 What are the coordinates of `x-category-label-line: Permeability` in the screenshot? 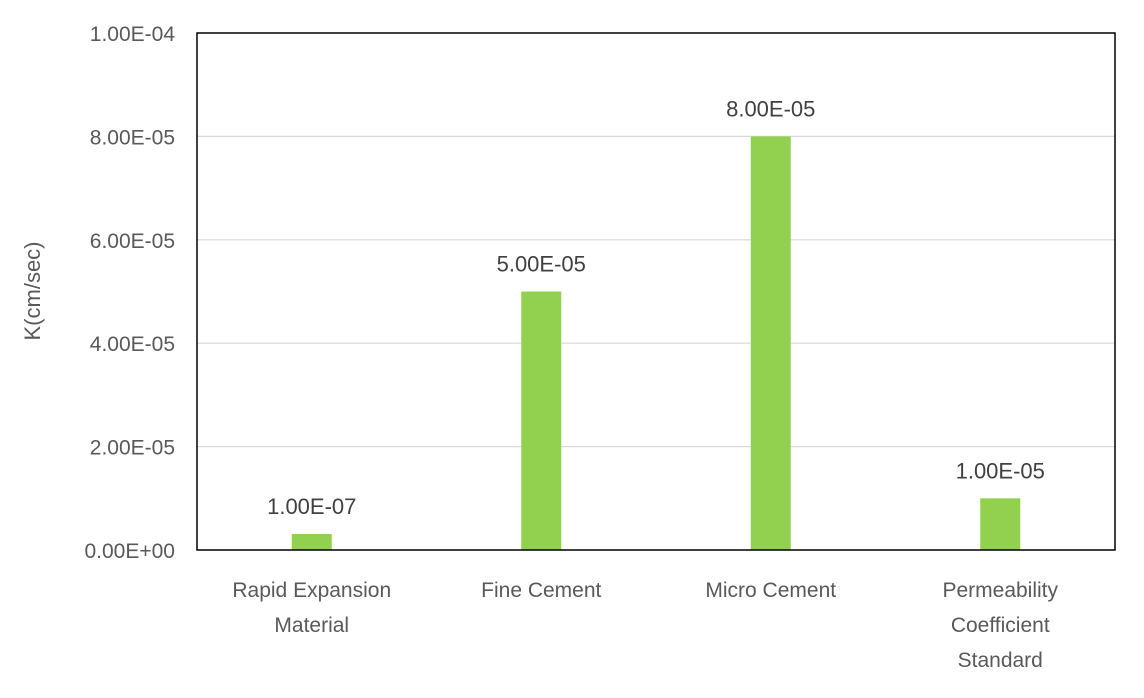 It's located at (1000, 590).